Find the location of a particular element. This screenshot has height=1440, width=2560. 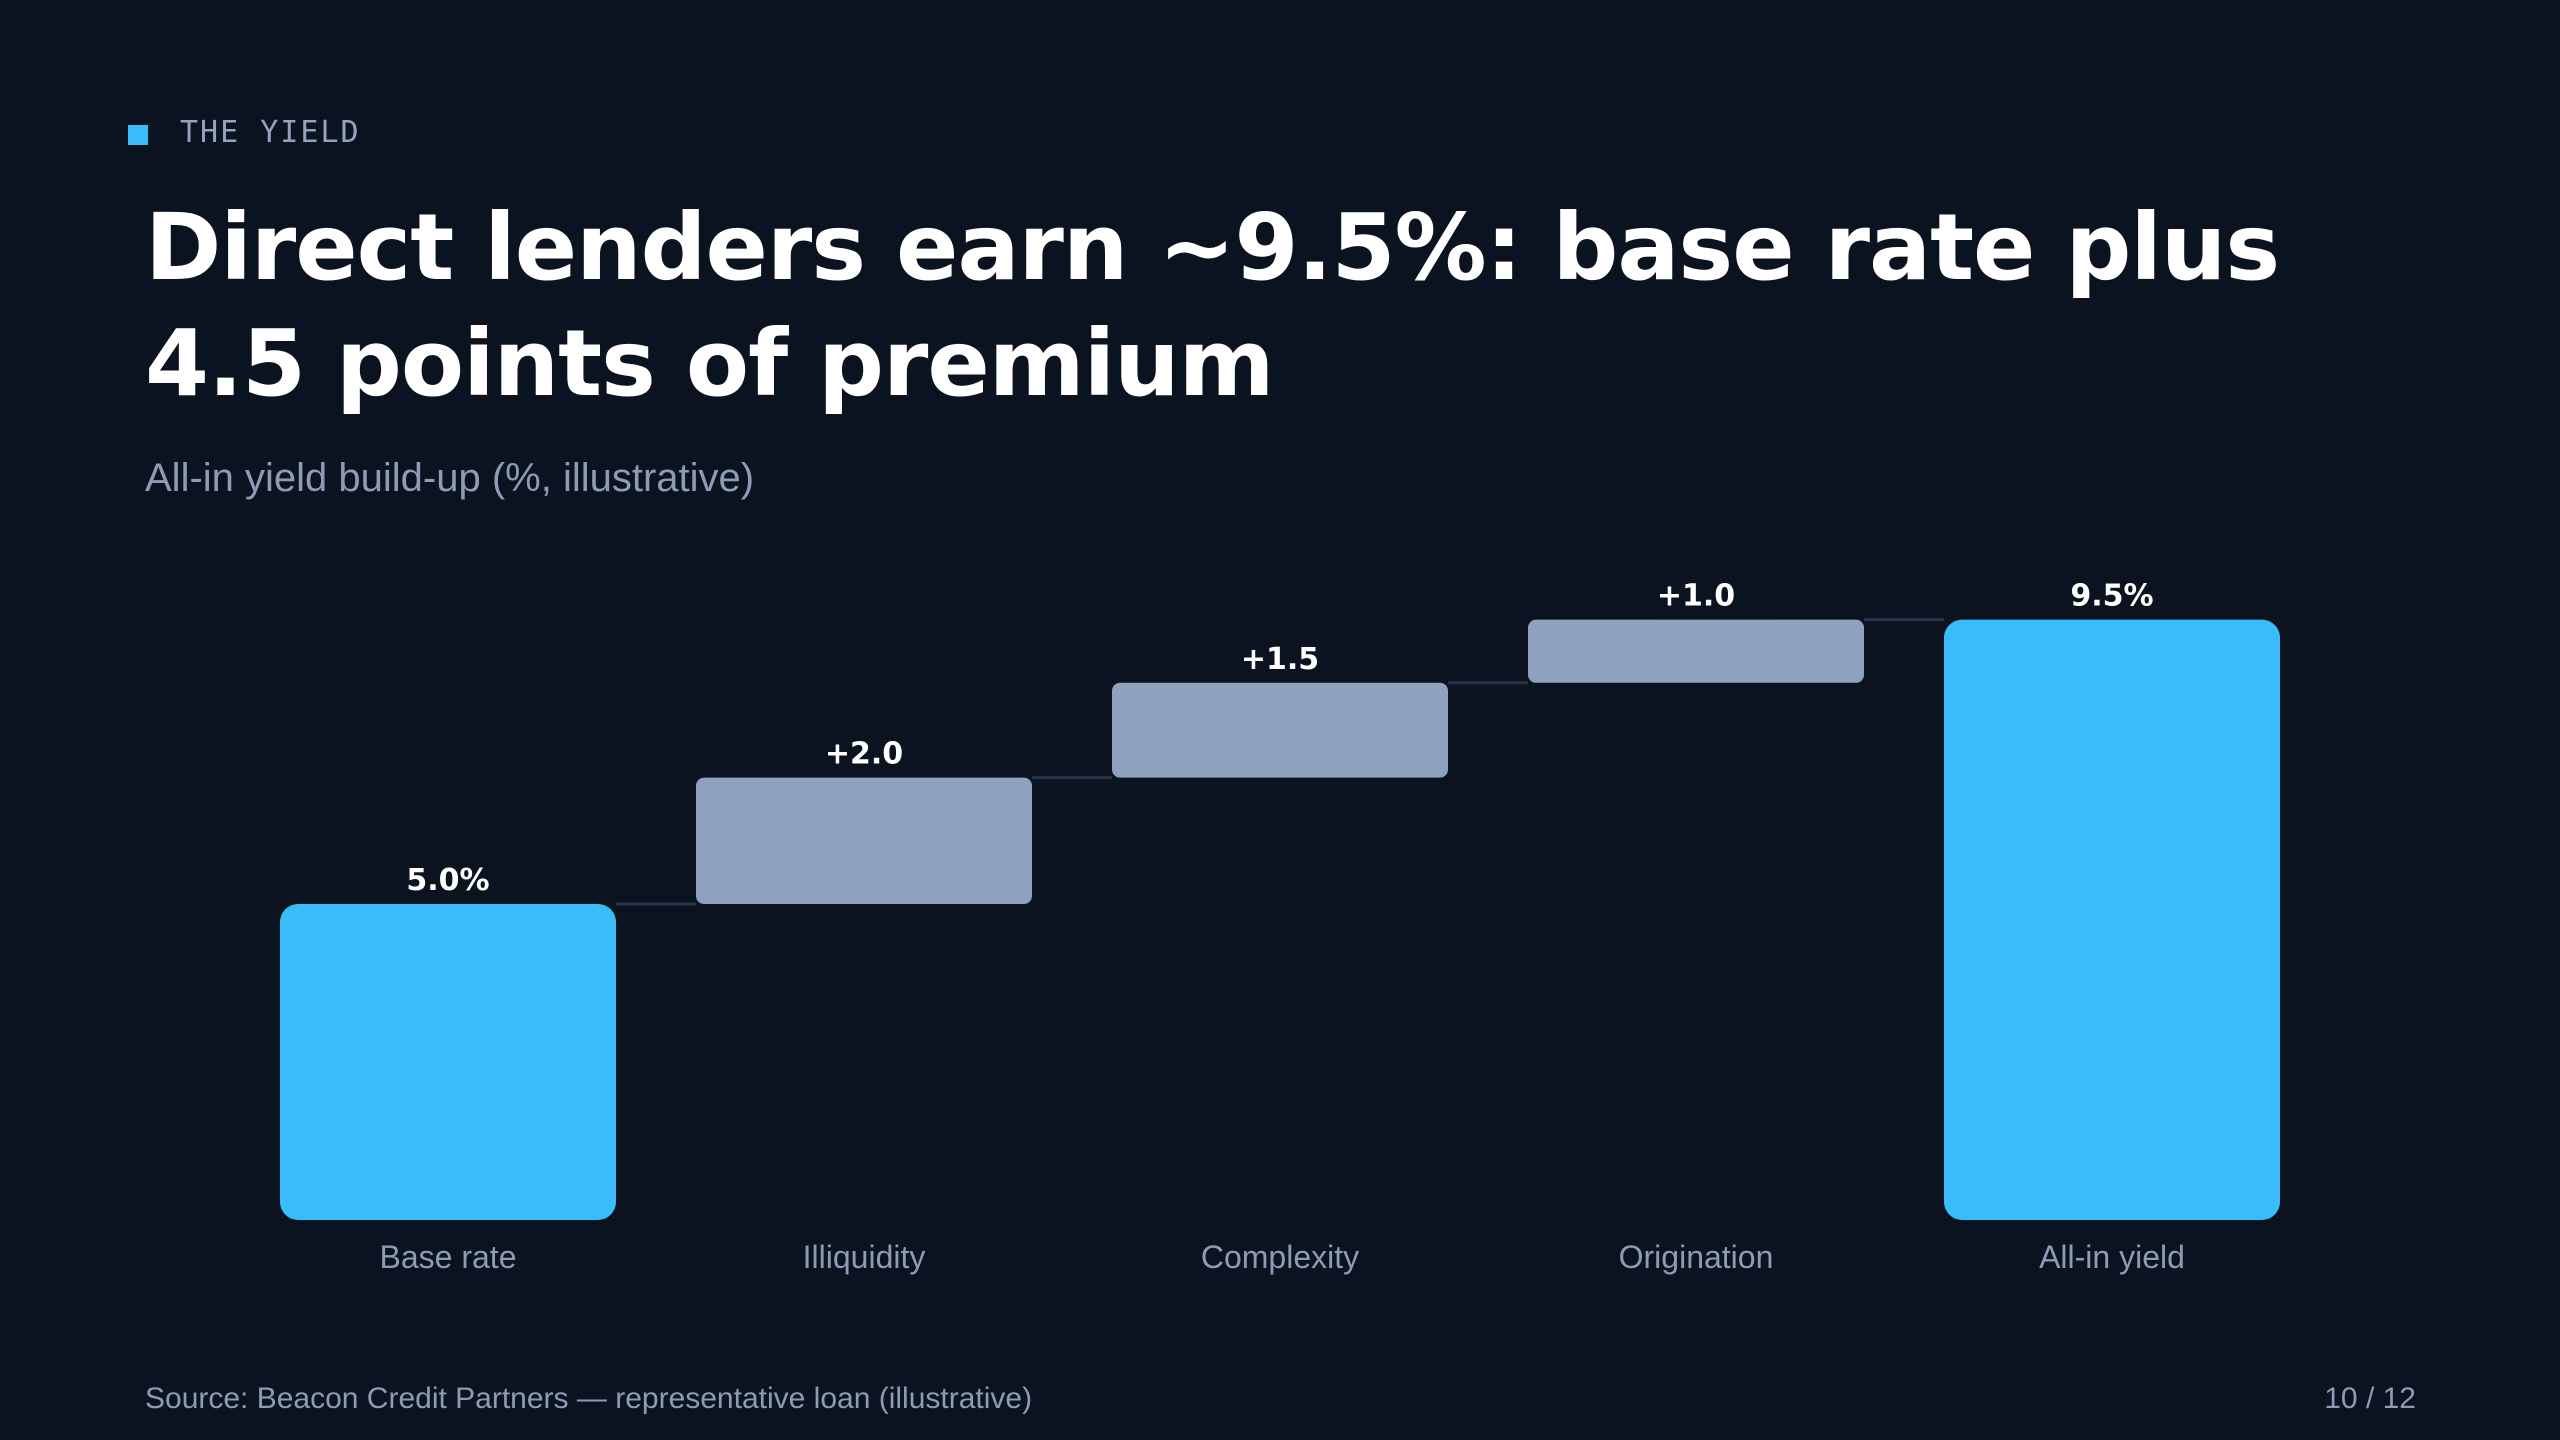

page-number: 10 / 12 is located at coordinates (2370, 1398).